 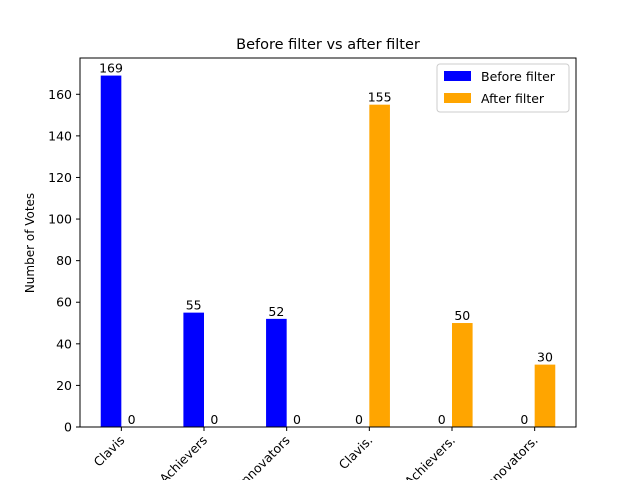 I want to click on value-label-before-2: 55, so click(x=194, y=305).